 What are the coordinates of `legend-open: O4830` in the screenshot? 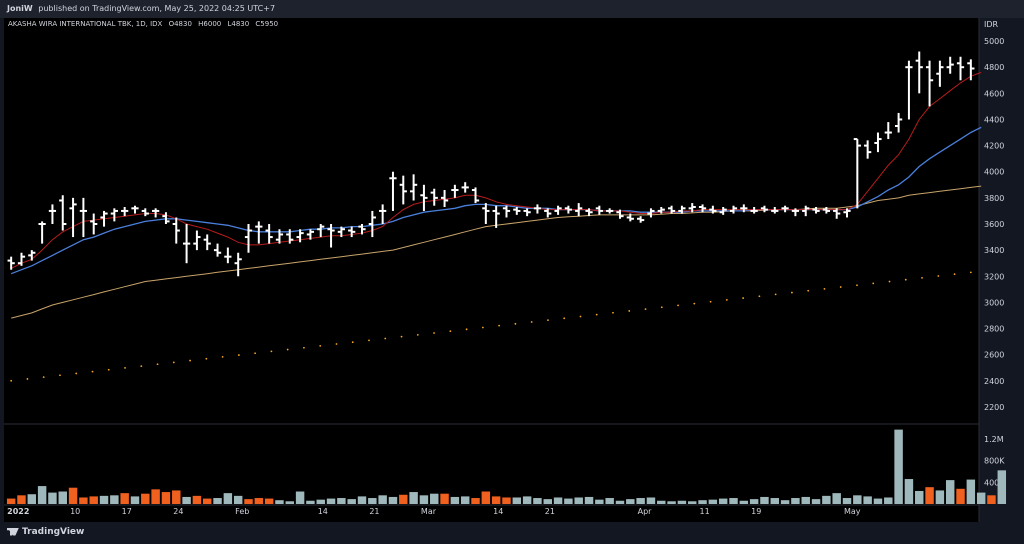 It's located at (180, 24).